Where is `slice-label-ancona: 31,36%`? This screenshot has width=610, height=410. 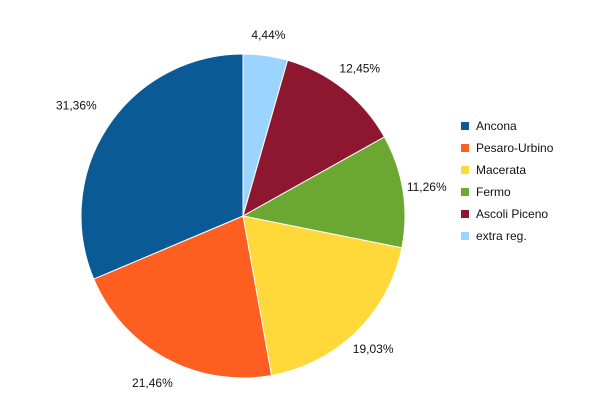
slice-label-ancona: 31,36% is located at coordinates (76, 105).